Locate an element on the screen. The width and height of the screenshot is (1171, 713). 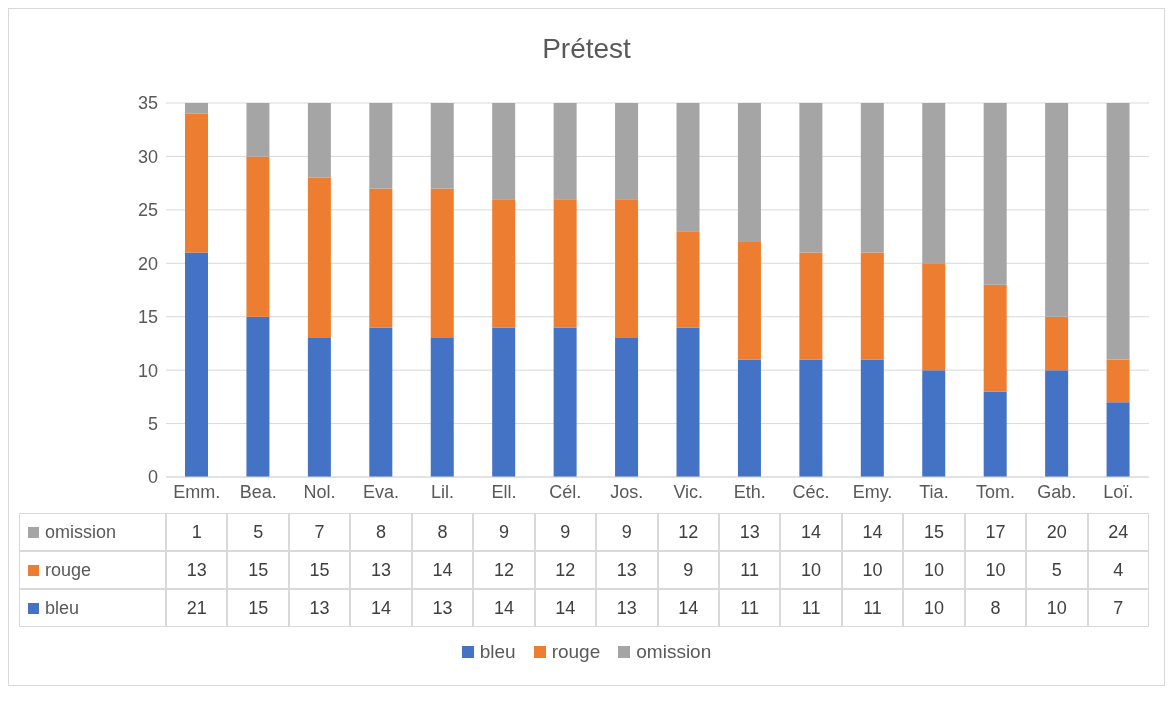
x-tick-label: Eva. is located at coordinates (381, 491).